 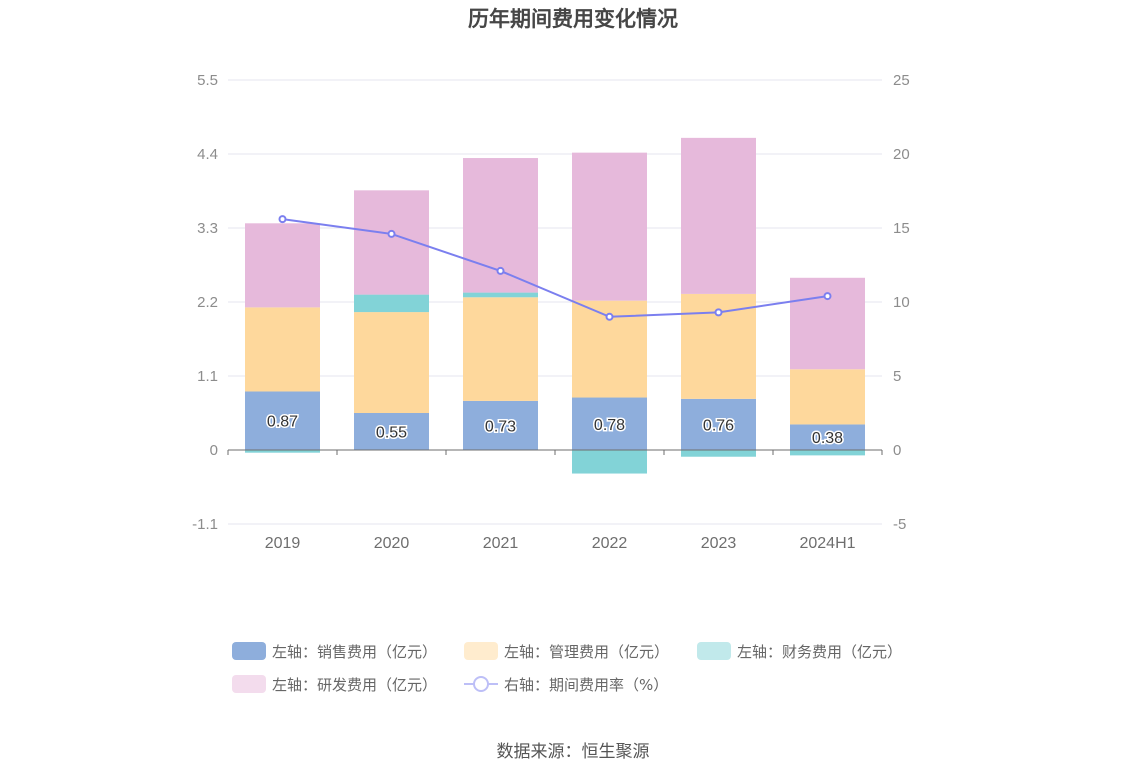 What do you see at coordinates (899, 524) in the screenshot?
I see `right-tick-label: -5` at bounding box center [899, 524].